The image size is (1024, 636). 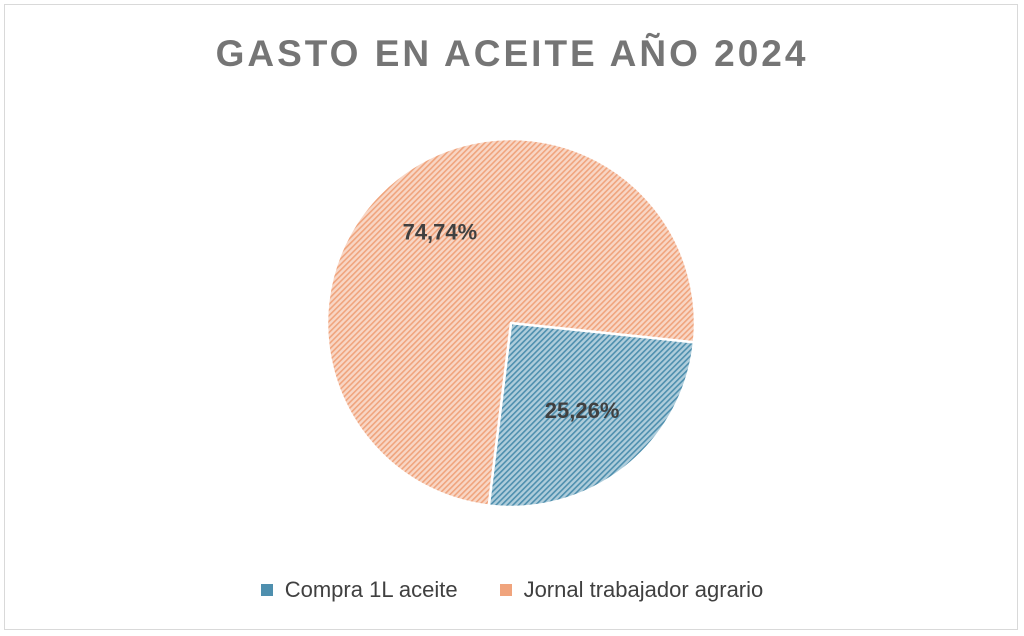 I want to click on legend-item-compra: Compra 1L aceite, so click(x=359, y=590).